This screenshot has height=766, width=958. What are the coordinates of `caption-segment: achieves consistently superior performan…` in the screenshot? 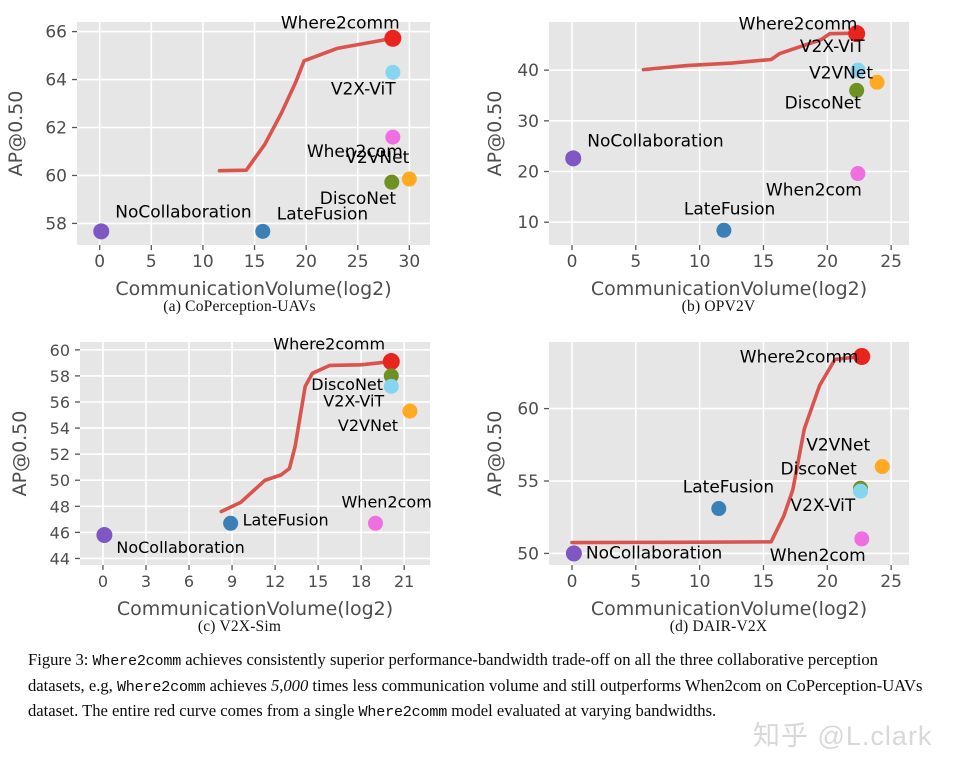 It's located at (453, 672).